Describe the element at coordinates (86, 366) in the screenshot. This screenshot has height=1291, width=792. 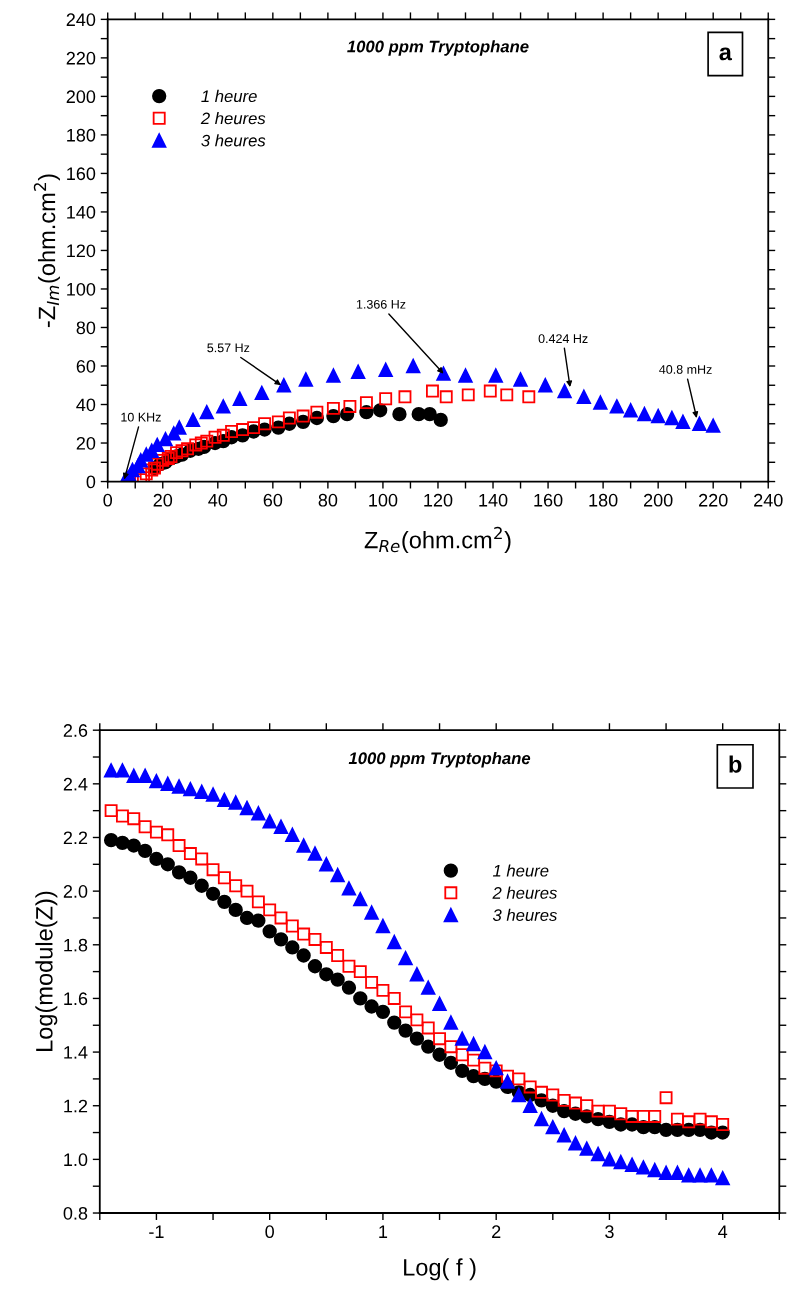
I see `y-tick-label: 60` at that location.